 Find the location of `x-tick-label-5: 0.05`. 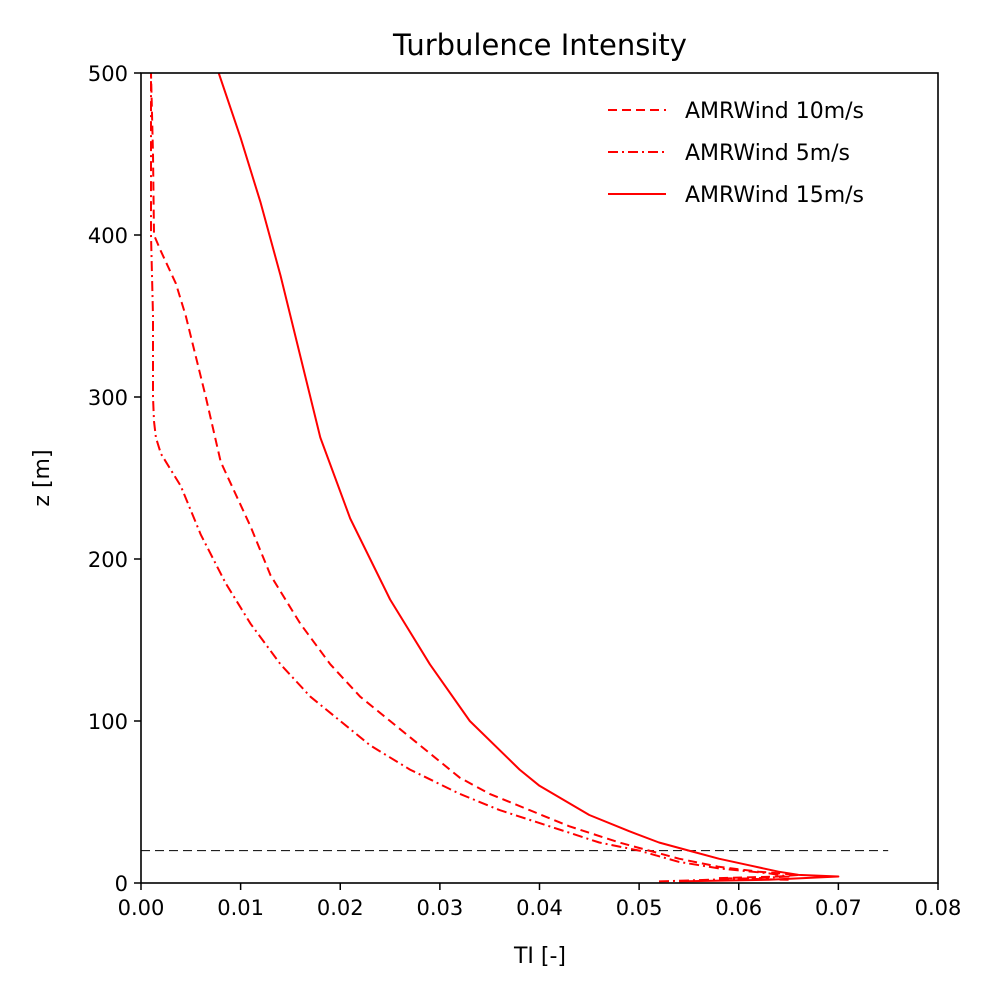

x-tick-label-5: 0.05 is located at coordinates (639, 908).